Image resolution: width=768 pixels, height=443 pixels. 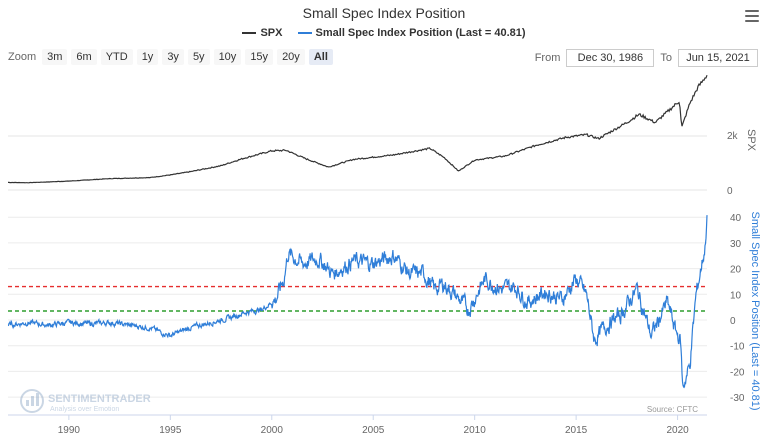 What do you see at coordinates (116, 57) in the screenshot?
I see `zoom-button-ytd: YTD` at bounding box center [116, 57].